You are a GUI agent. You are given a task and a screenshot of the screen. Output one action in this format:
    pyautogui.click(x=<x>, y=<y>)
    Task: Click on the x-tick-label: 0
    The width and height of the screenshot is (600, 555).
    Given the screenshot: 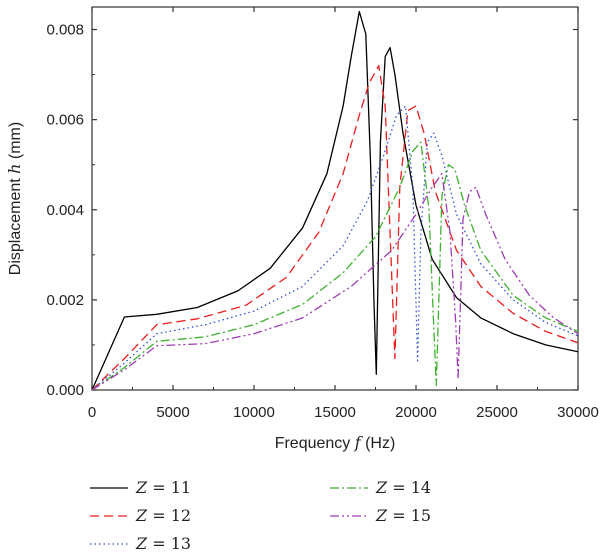 What is the action you would take?
    pyautogui.click(x=92, y=412)
    